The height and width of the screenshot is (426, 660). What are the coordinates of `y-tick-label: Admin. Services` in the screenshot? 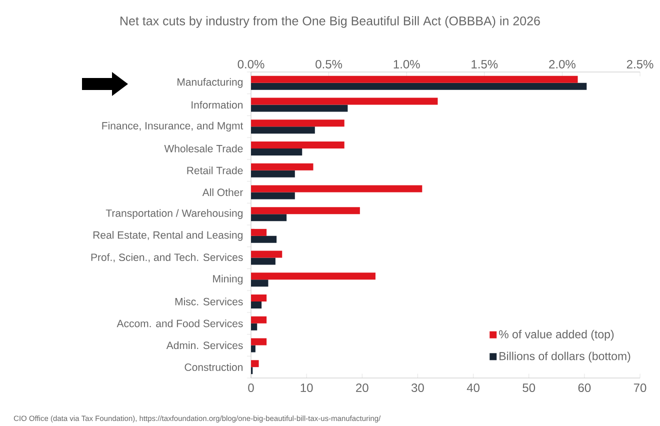 It's located at (204, 345).